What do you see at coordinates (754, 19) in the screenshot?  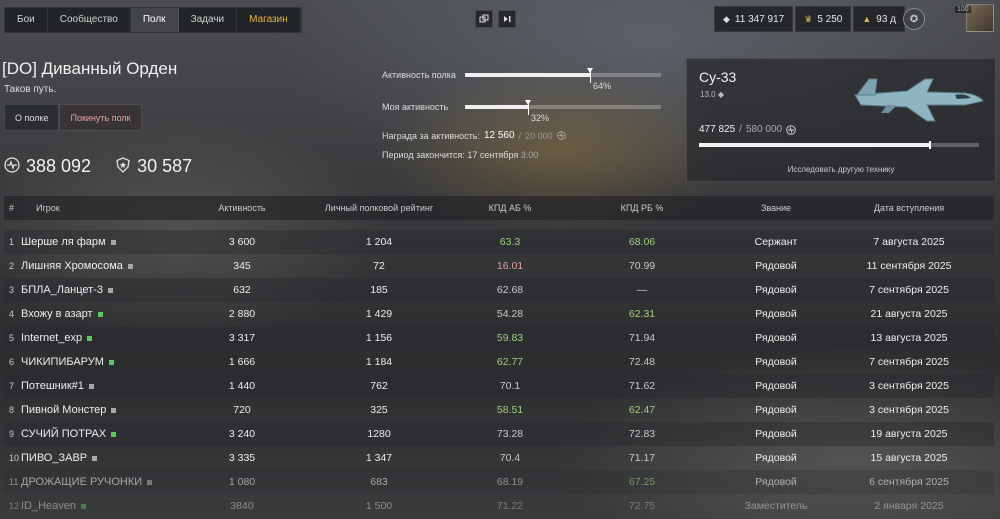 I see `silver-lions: ◆ 11 347 917` at bounding box center [754, 19].